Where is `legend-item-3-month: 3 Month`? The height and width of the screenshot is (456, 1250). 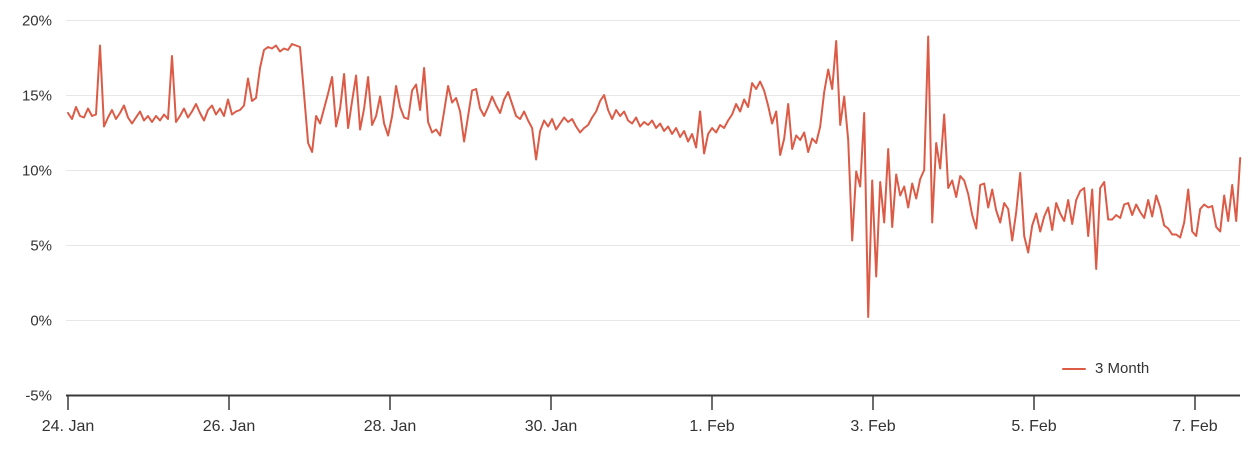 legend-item-3-month: 3 Month is located at coordinates (1105, 369).